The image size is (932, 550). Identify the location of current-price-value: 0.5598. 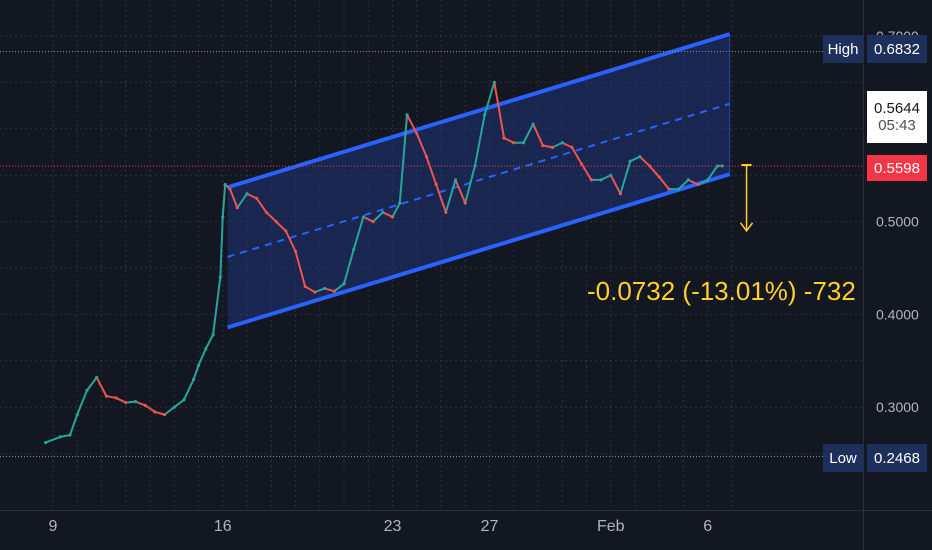
(897, 168).